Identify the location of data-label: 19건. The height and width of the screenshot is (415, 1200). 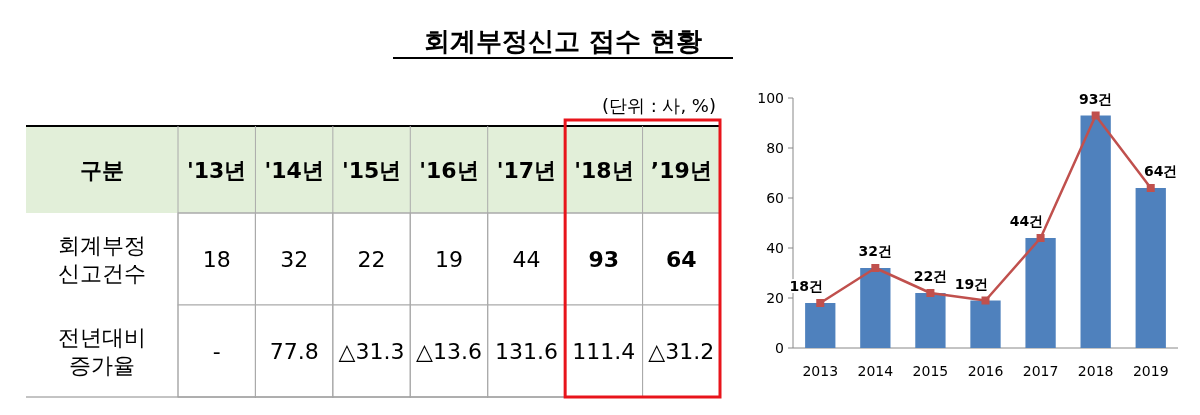
(971, 283).